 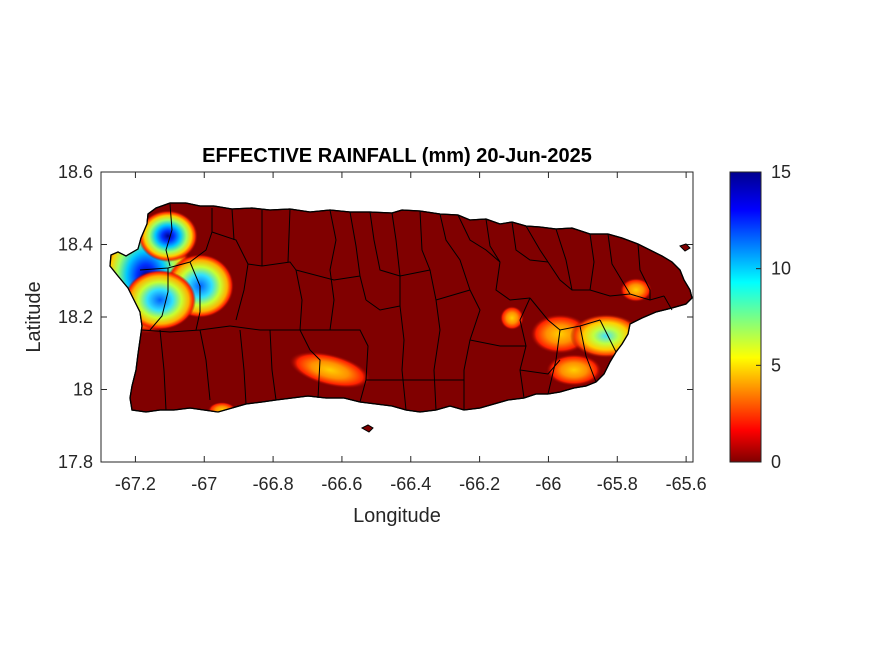 I want to click on x-tick-label: -67.2, so click(x=135, y=484).